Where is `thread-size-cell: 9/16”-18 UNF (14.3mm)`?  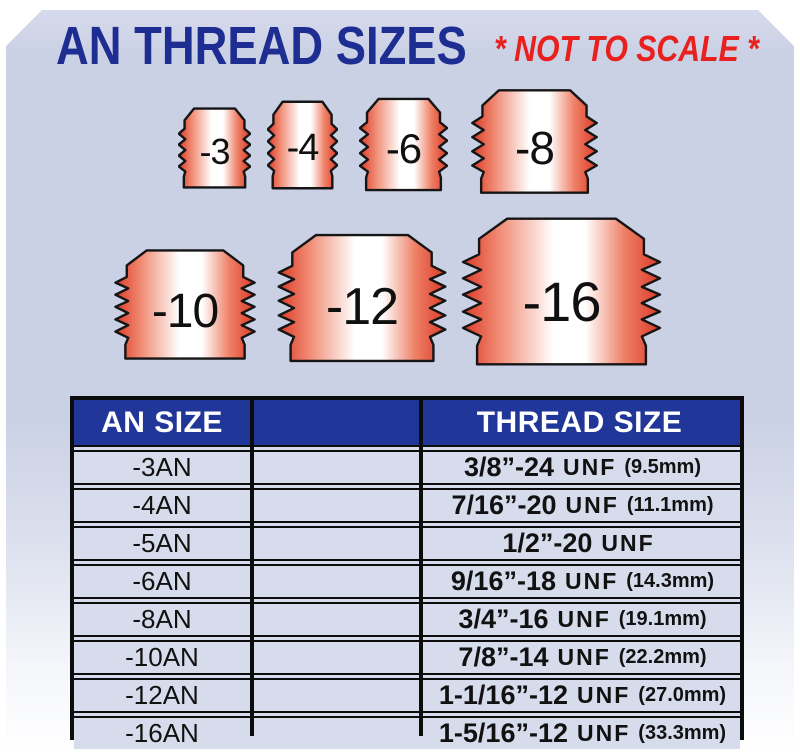 thread-size-cell: 9/16”-18 UNF (14.3mm) is located at coordinates (579, 581).